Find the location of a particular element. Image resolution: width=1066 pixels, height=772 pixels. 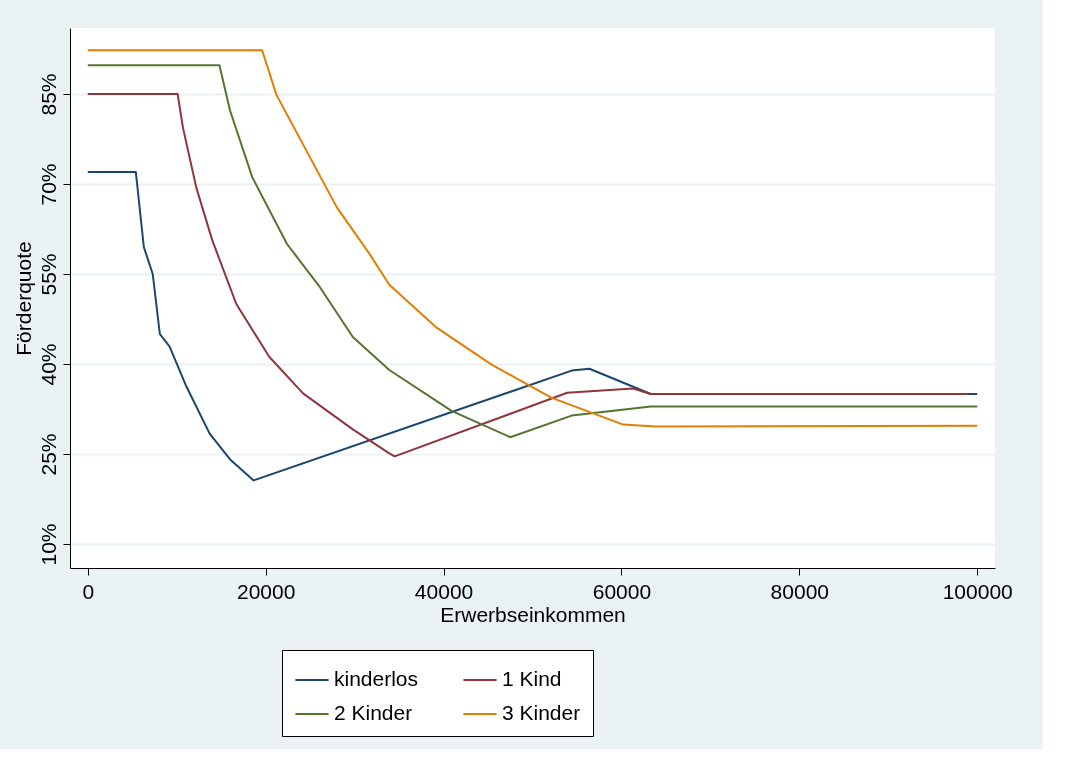

x-tick-label: 60000 is located at coordinates (622, 591).